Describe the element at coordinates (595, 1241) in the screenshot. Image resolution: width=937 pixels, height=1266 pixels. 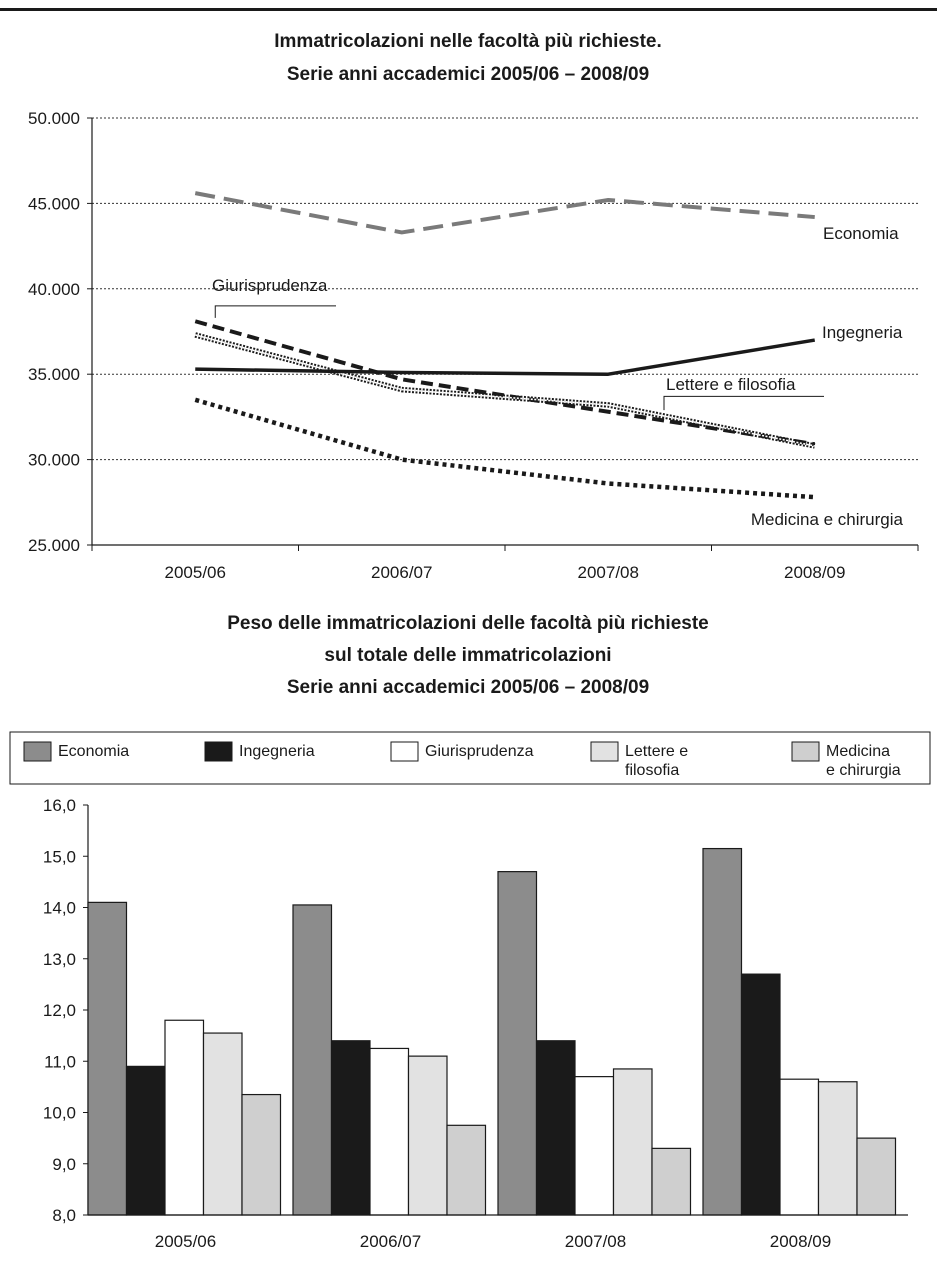
I see `bar-chart-x-tick-label: 2007/08` at that location.